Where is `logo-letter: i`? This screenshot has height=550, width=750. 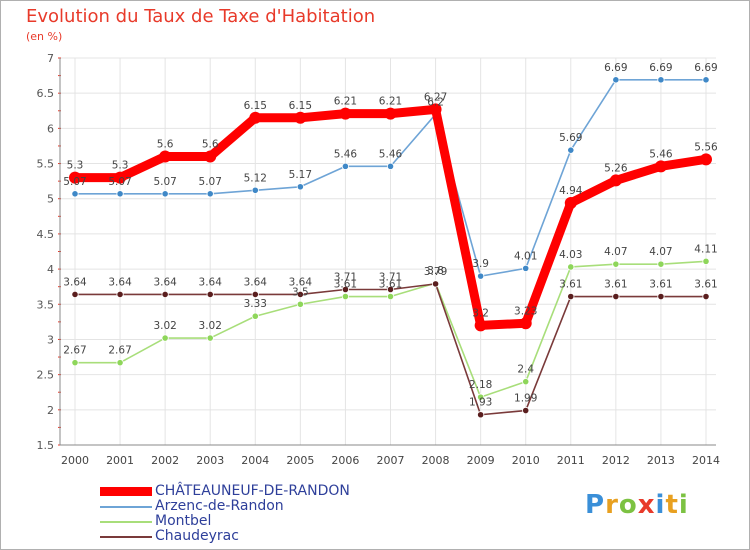
logo-letter: i is located at coordinates (660, 505).